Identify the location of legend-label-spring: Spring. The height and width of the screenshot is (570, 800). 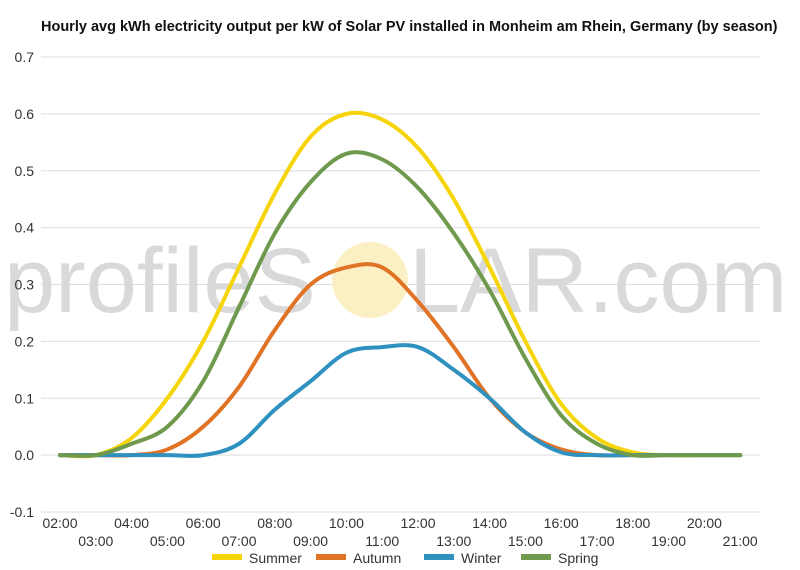
(578, 558).